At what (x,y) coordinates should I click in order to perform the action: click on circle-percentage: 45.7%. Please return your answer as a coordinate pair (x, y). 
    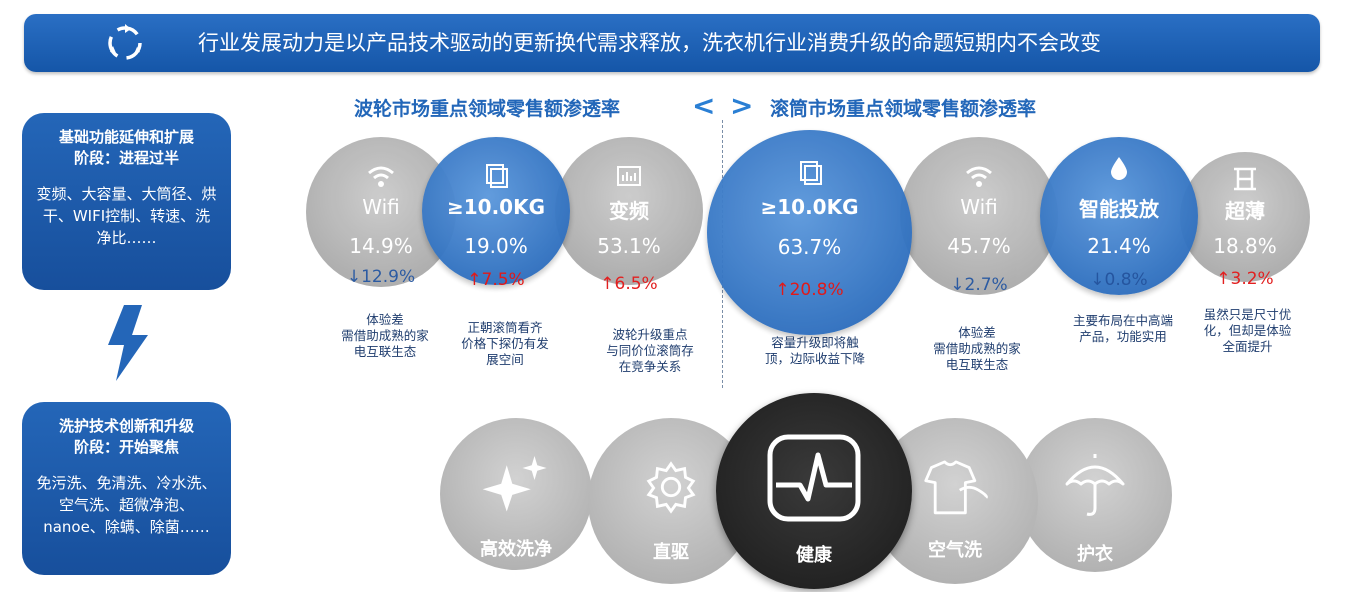
    Looking at the image, I should click on (979, 246).